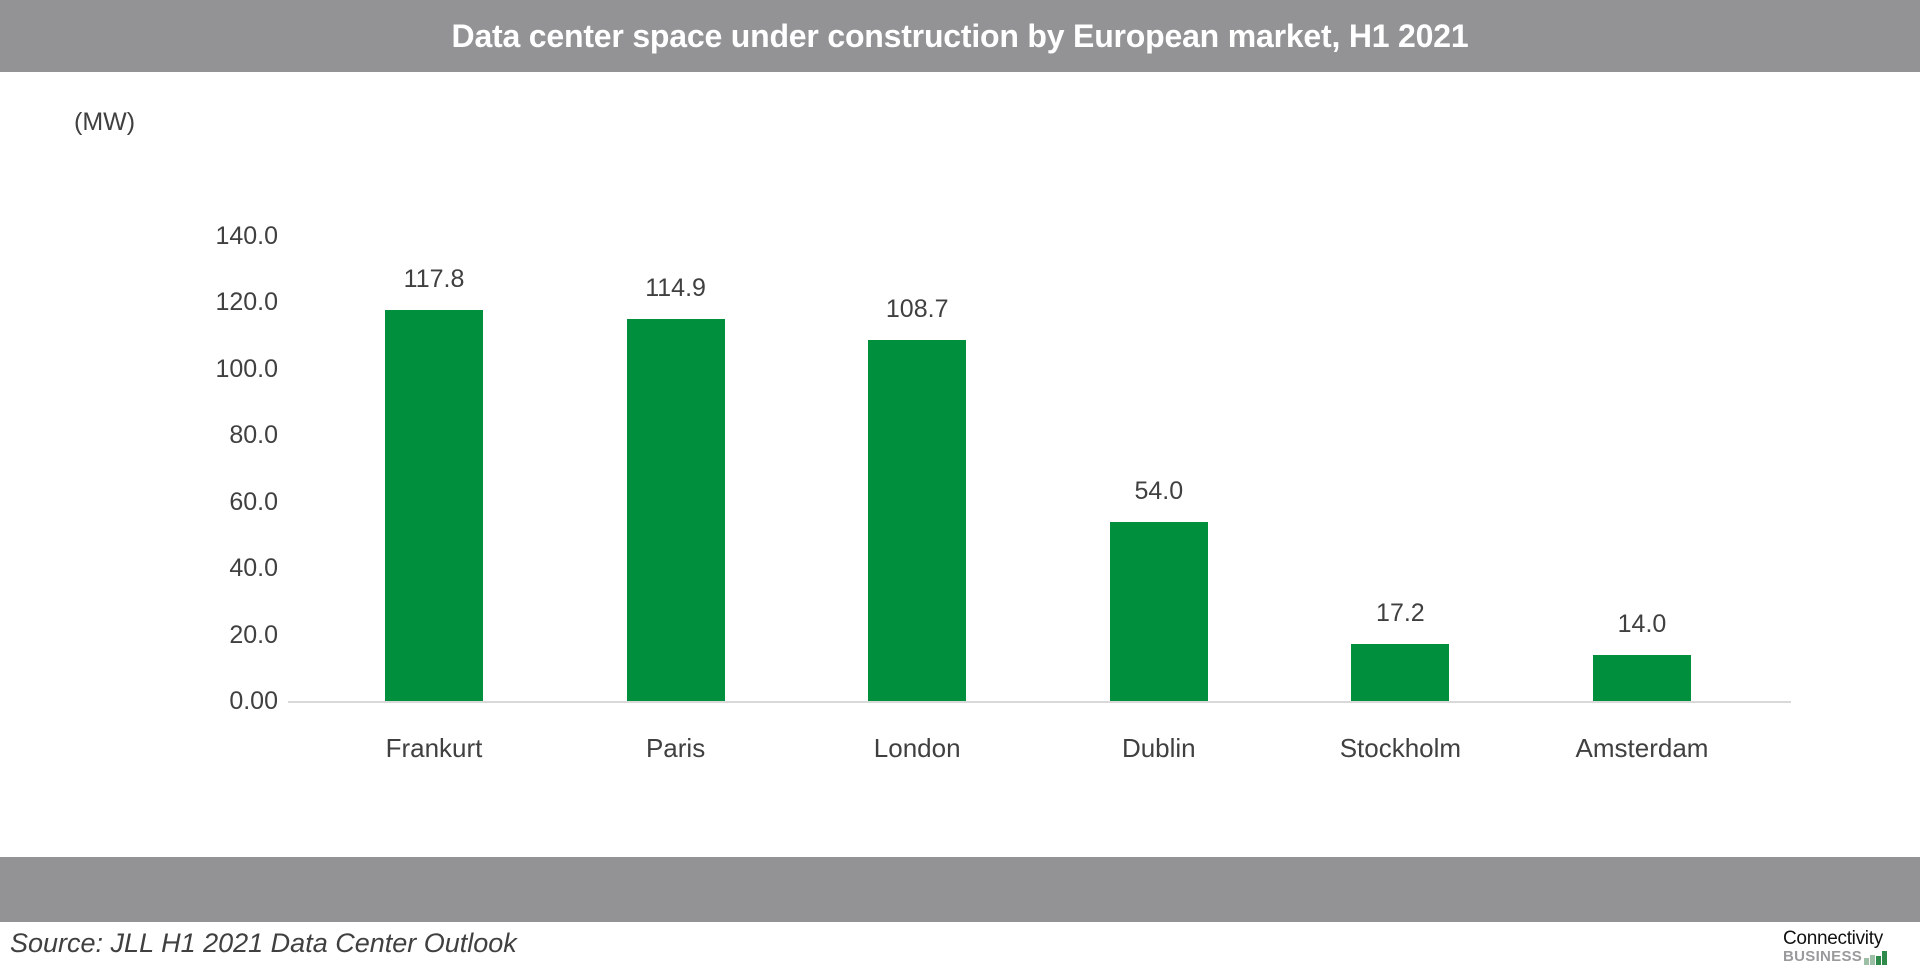 The height and width of the screenshot is (971, 1920). What do you see at coordinates (246, 302) in the screenshot?
I see `y-tick-label: 120.0` at bounding box center [246, 302].